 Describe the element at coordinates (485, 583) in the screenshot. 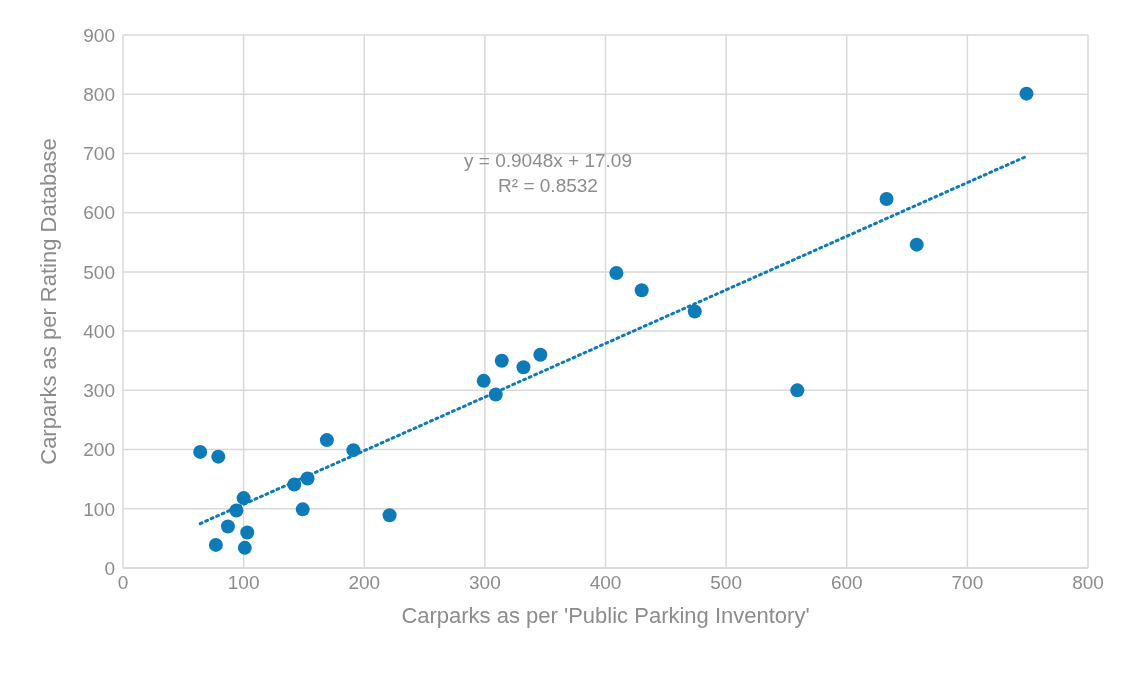

I see `x-tick-label: 300` at that location.